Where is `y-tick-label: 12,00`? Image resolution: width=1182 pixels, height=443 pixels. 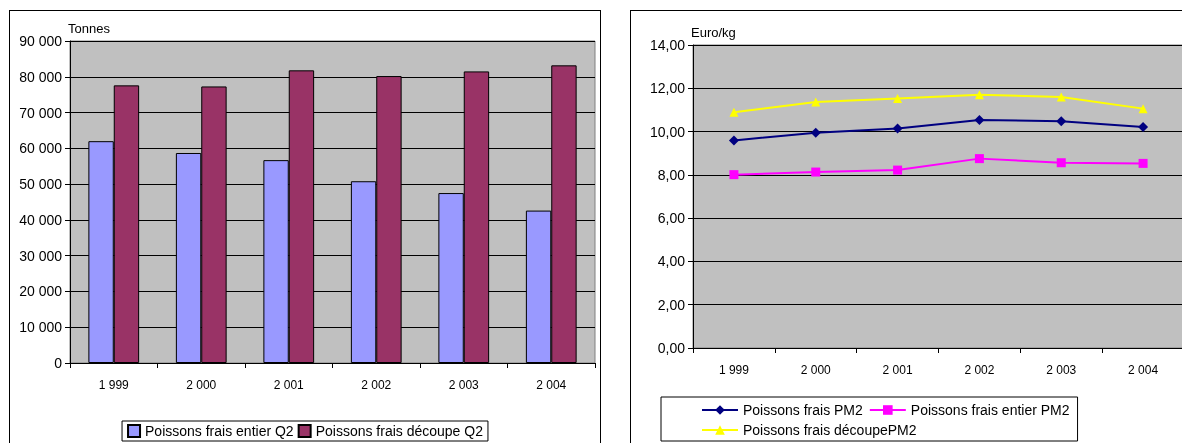
y-tick-label: 12,00 is located at coordinates (667, 88).